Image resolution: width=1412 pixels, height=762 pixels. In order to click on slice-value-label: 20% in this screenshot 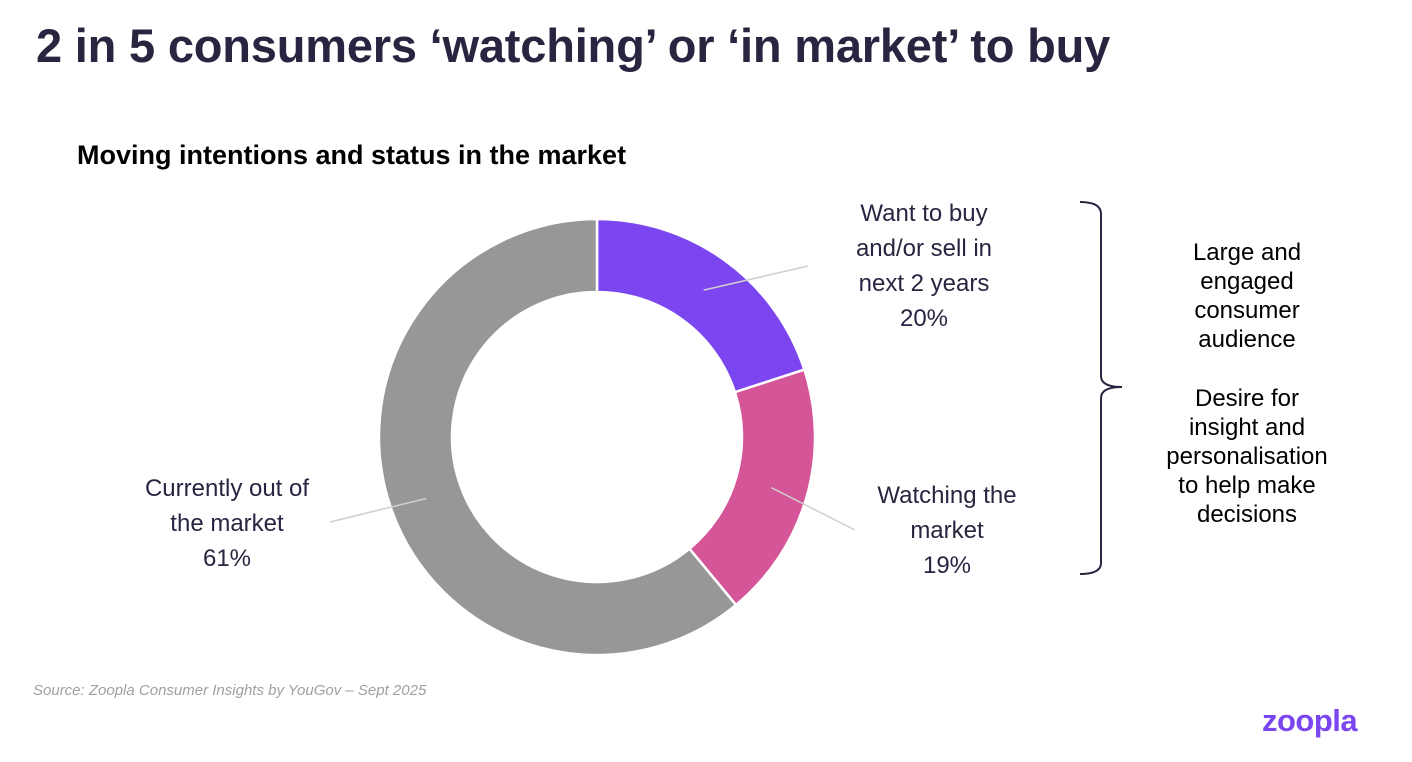, I will do `click(924, 318)`.